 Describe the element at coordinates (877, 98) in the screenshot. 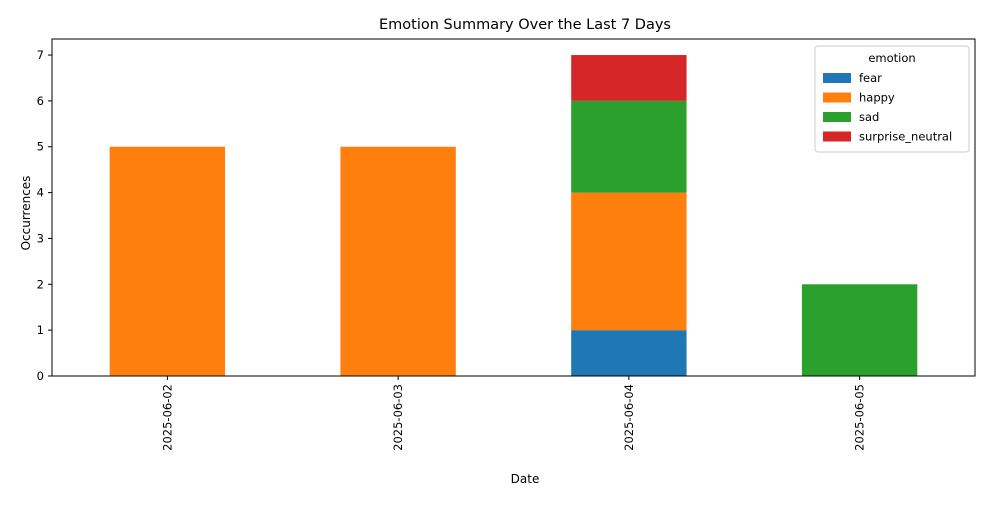

I see `legend-label-happy: happy` at that location.